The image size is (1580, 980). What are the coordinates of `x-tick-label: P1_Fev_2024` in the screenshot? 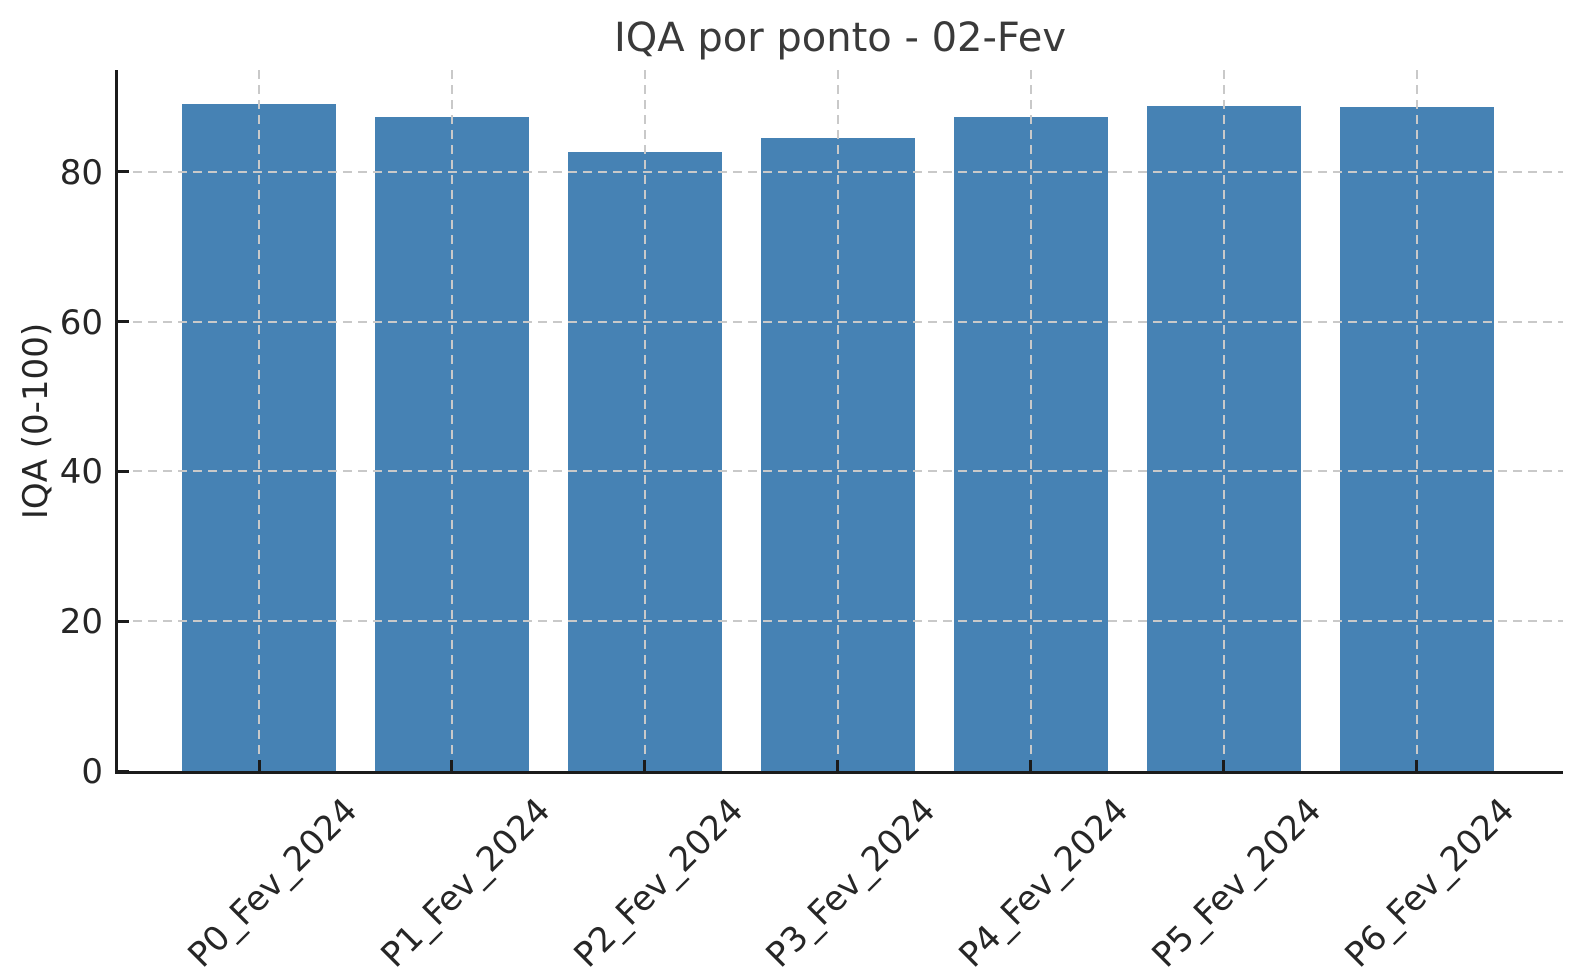 It's located at (465, 883).